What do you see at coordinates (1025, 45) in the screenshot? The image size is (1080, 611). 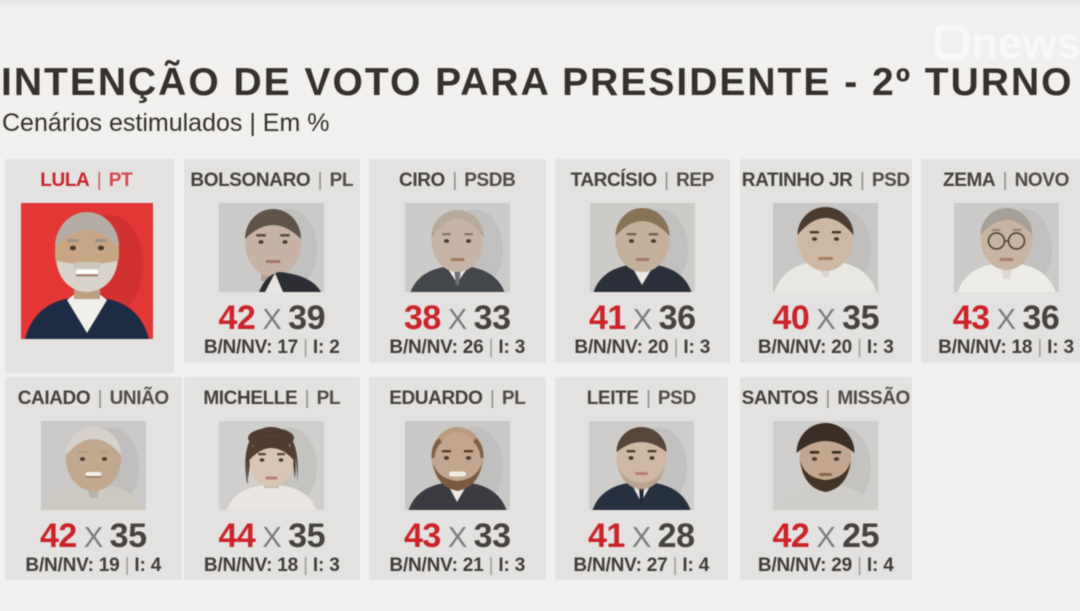 I see `svg-text: news` at bounding box center [1025, 45].